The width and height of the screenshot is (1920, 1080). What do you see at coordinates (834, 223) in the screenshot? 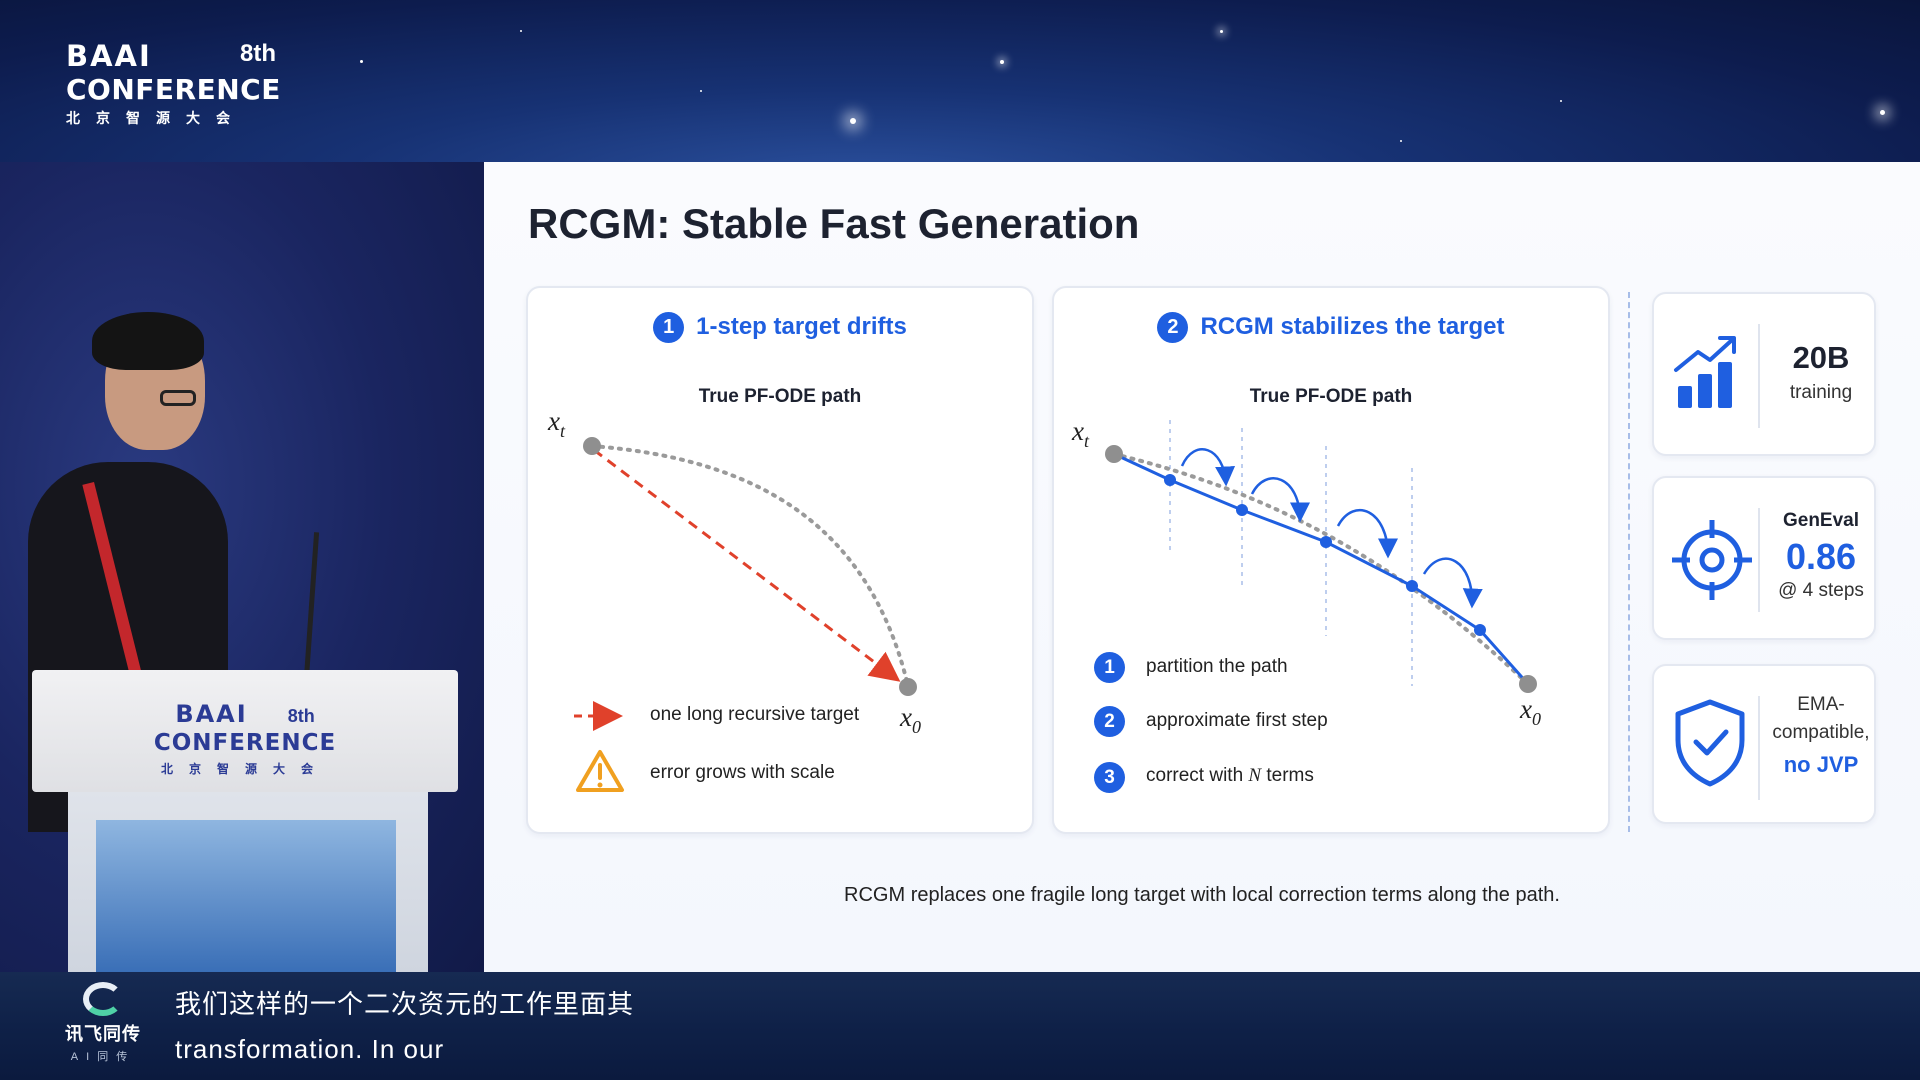
I see `slide-title: RCGM: Stable Fast Generation` at bounding box center [834, 223].